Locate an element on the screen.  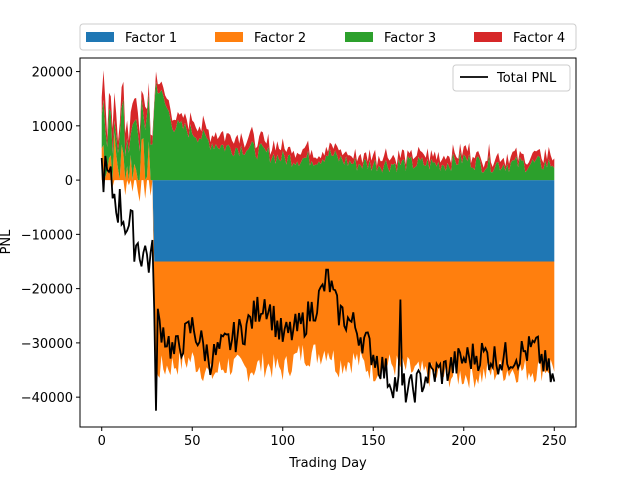
legend-label-factor-3: Factor 3 is located at coordinates (410, 38).